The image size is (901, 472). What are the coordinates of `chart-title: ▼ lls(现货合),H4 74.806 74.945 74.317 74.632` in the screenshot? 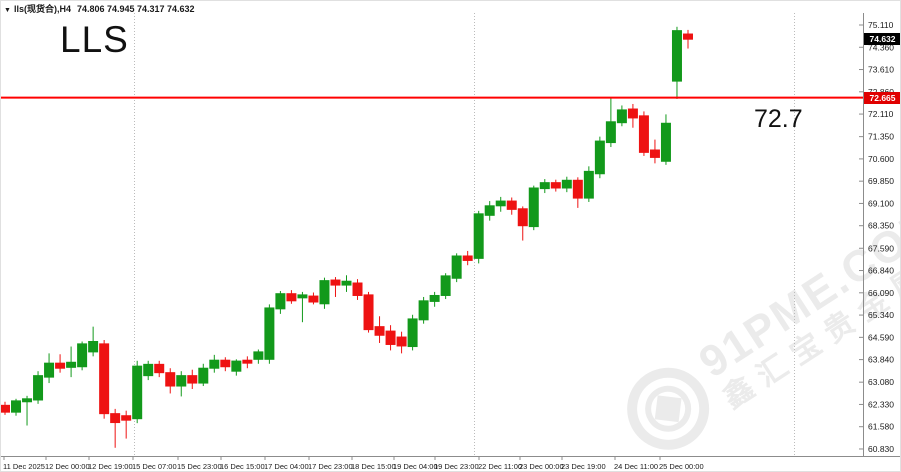 It's located at (99, 8).